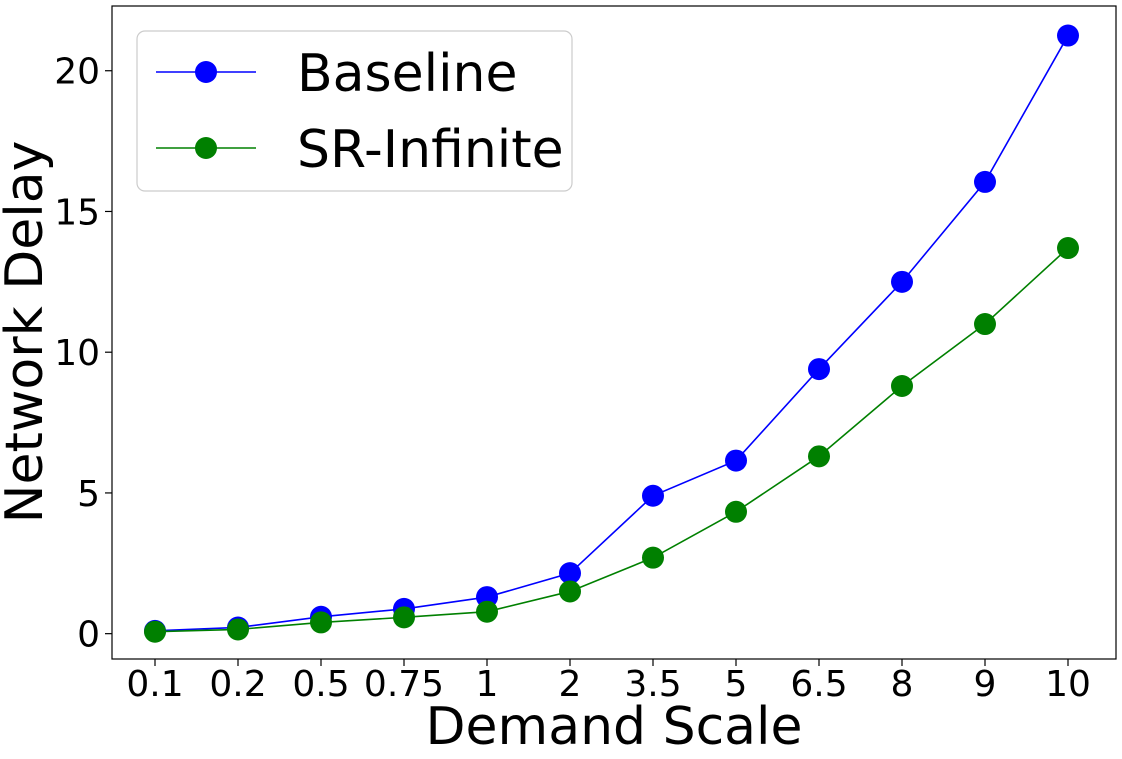 The width and height of the screenshot is (1122, 759). I want to click on x-tick-label: 5, so click(736, 684).